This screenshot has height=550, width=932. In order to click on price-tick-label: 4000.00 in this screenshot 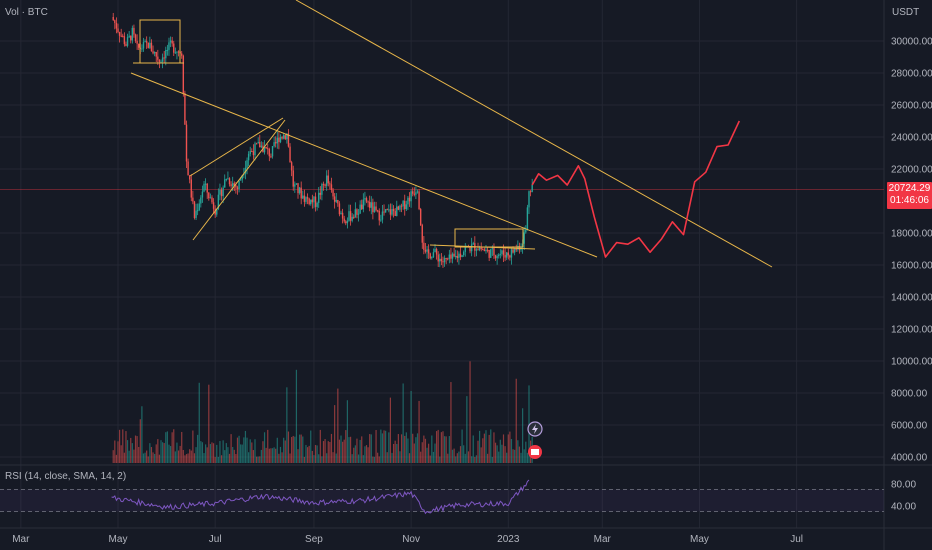, I will do `click(909, 458)`.